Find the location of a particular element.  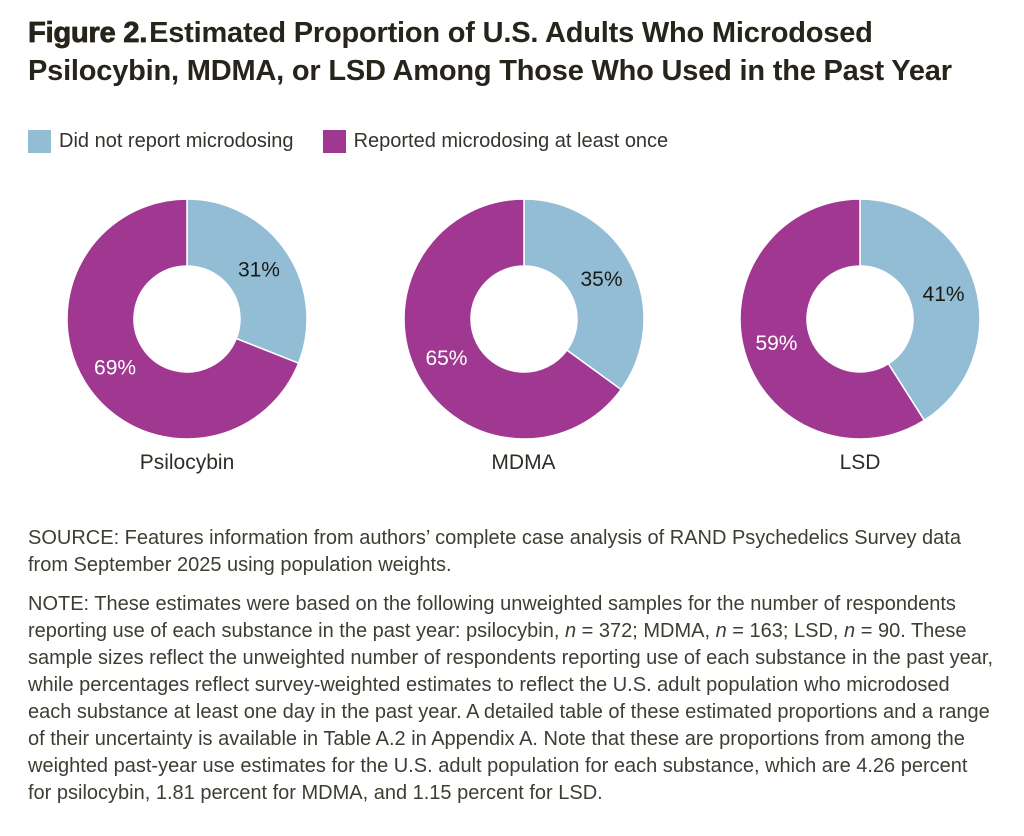

legend-swatch-purple is located at coordinates (334, 141).